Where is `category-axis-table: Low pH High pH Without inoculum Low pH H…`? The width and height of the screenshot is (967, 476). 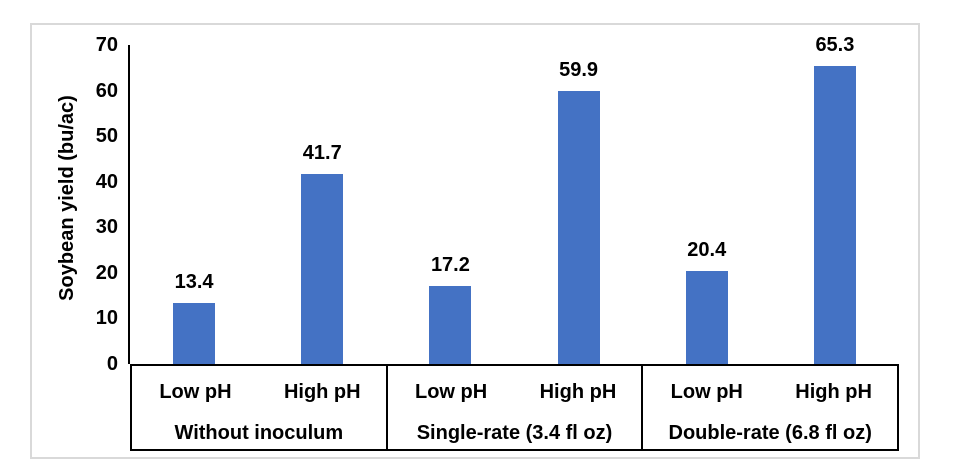 category-axis-table: Low pH High pH Without inoculum Low pH H… is located at coordinates (514, 407).